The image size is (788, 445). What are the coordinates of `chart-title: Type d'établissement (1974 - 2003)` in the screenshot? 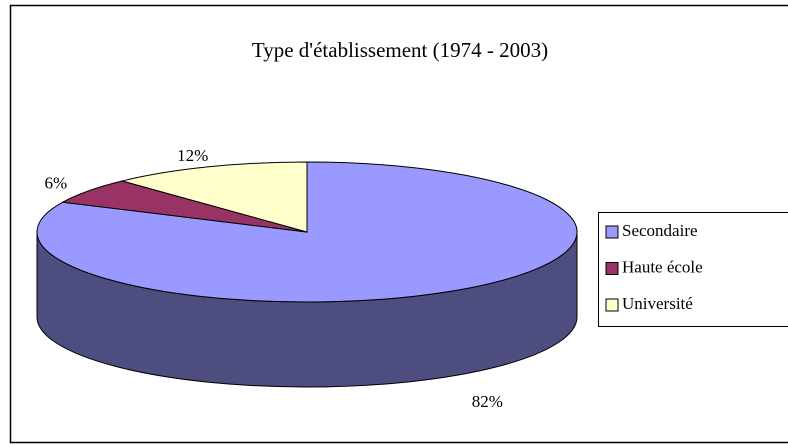 It's located at (400, 50).